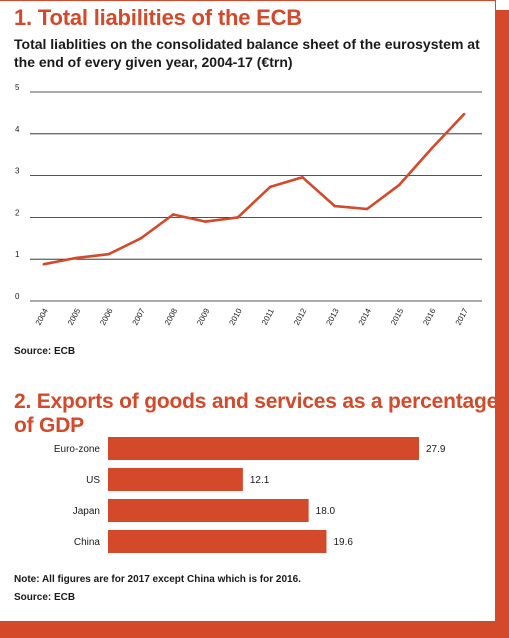 The image size is (509, 638). I want to click on bar-japan, so click(208, 510).